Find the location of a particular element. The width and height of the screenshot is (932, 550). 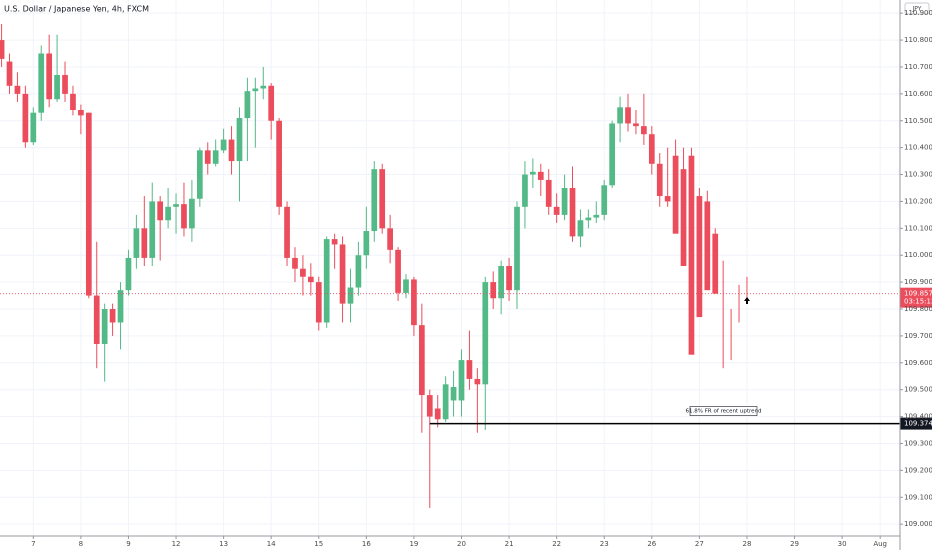

level-label-box is located at coordinates (916, 423).